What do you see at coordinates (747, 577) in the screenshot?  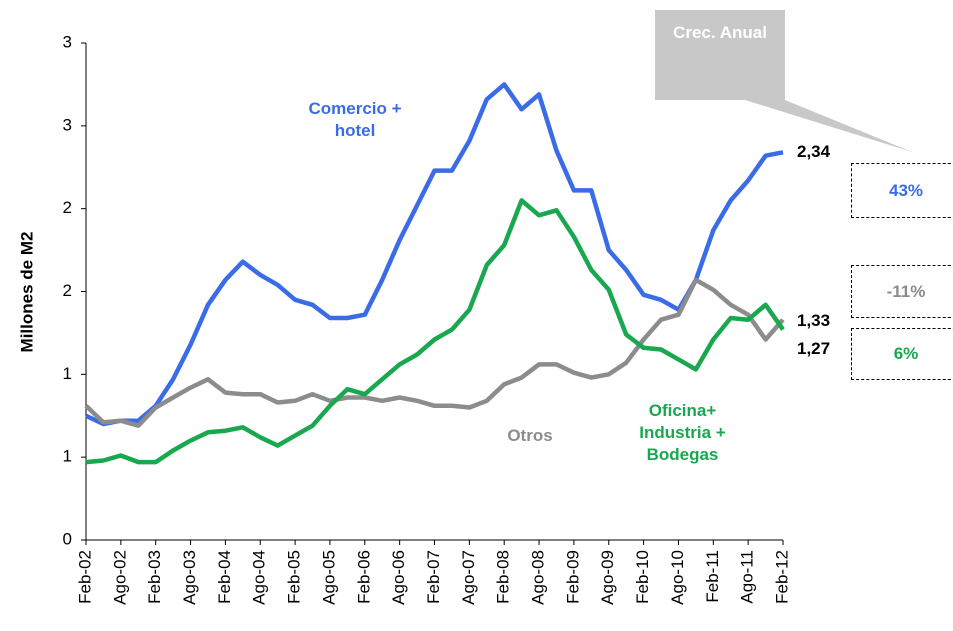 I see `x-tick-label: Ago-11` at bounding box center [747, 577].